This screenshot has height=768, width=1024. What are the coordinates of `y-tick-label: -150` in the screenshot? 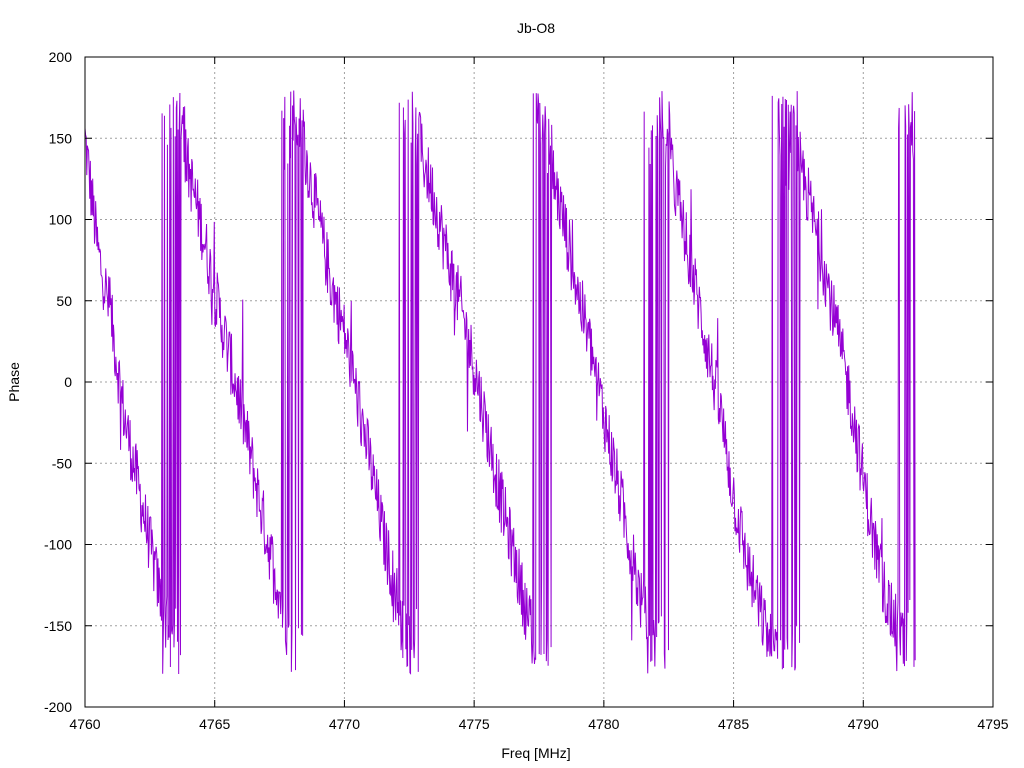 It's located at (58, 626).